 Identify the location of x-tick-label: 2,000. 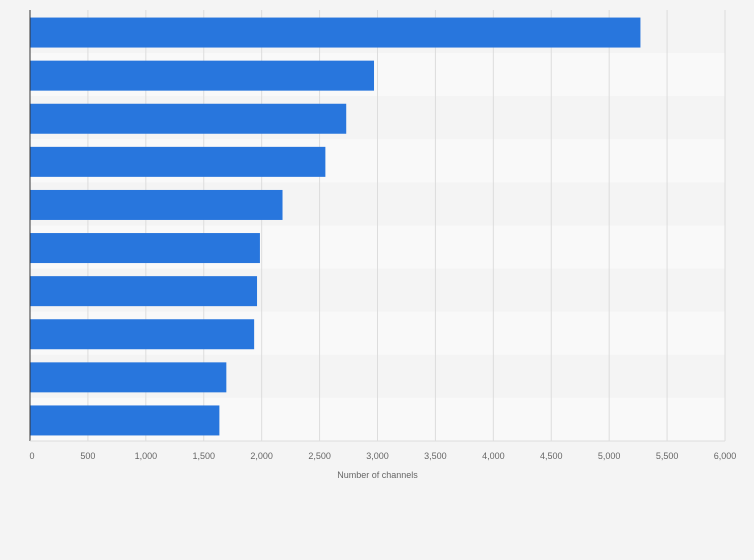
(261, 456).